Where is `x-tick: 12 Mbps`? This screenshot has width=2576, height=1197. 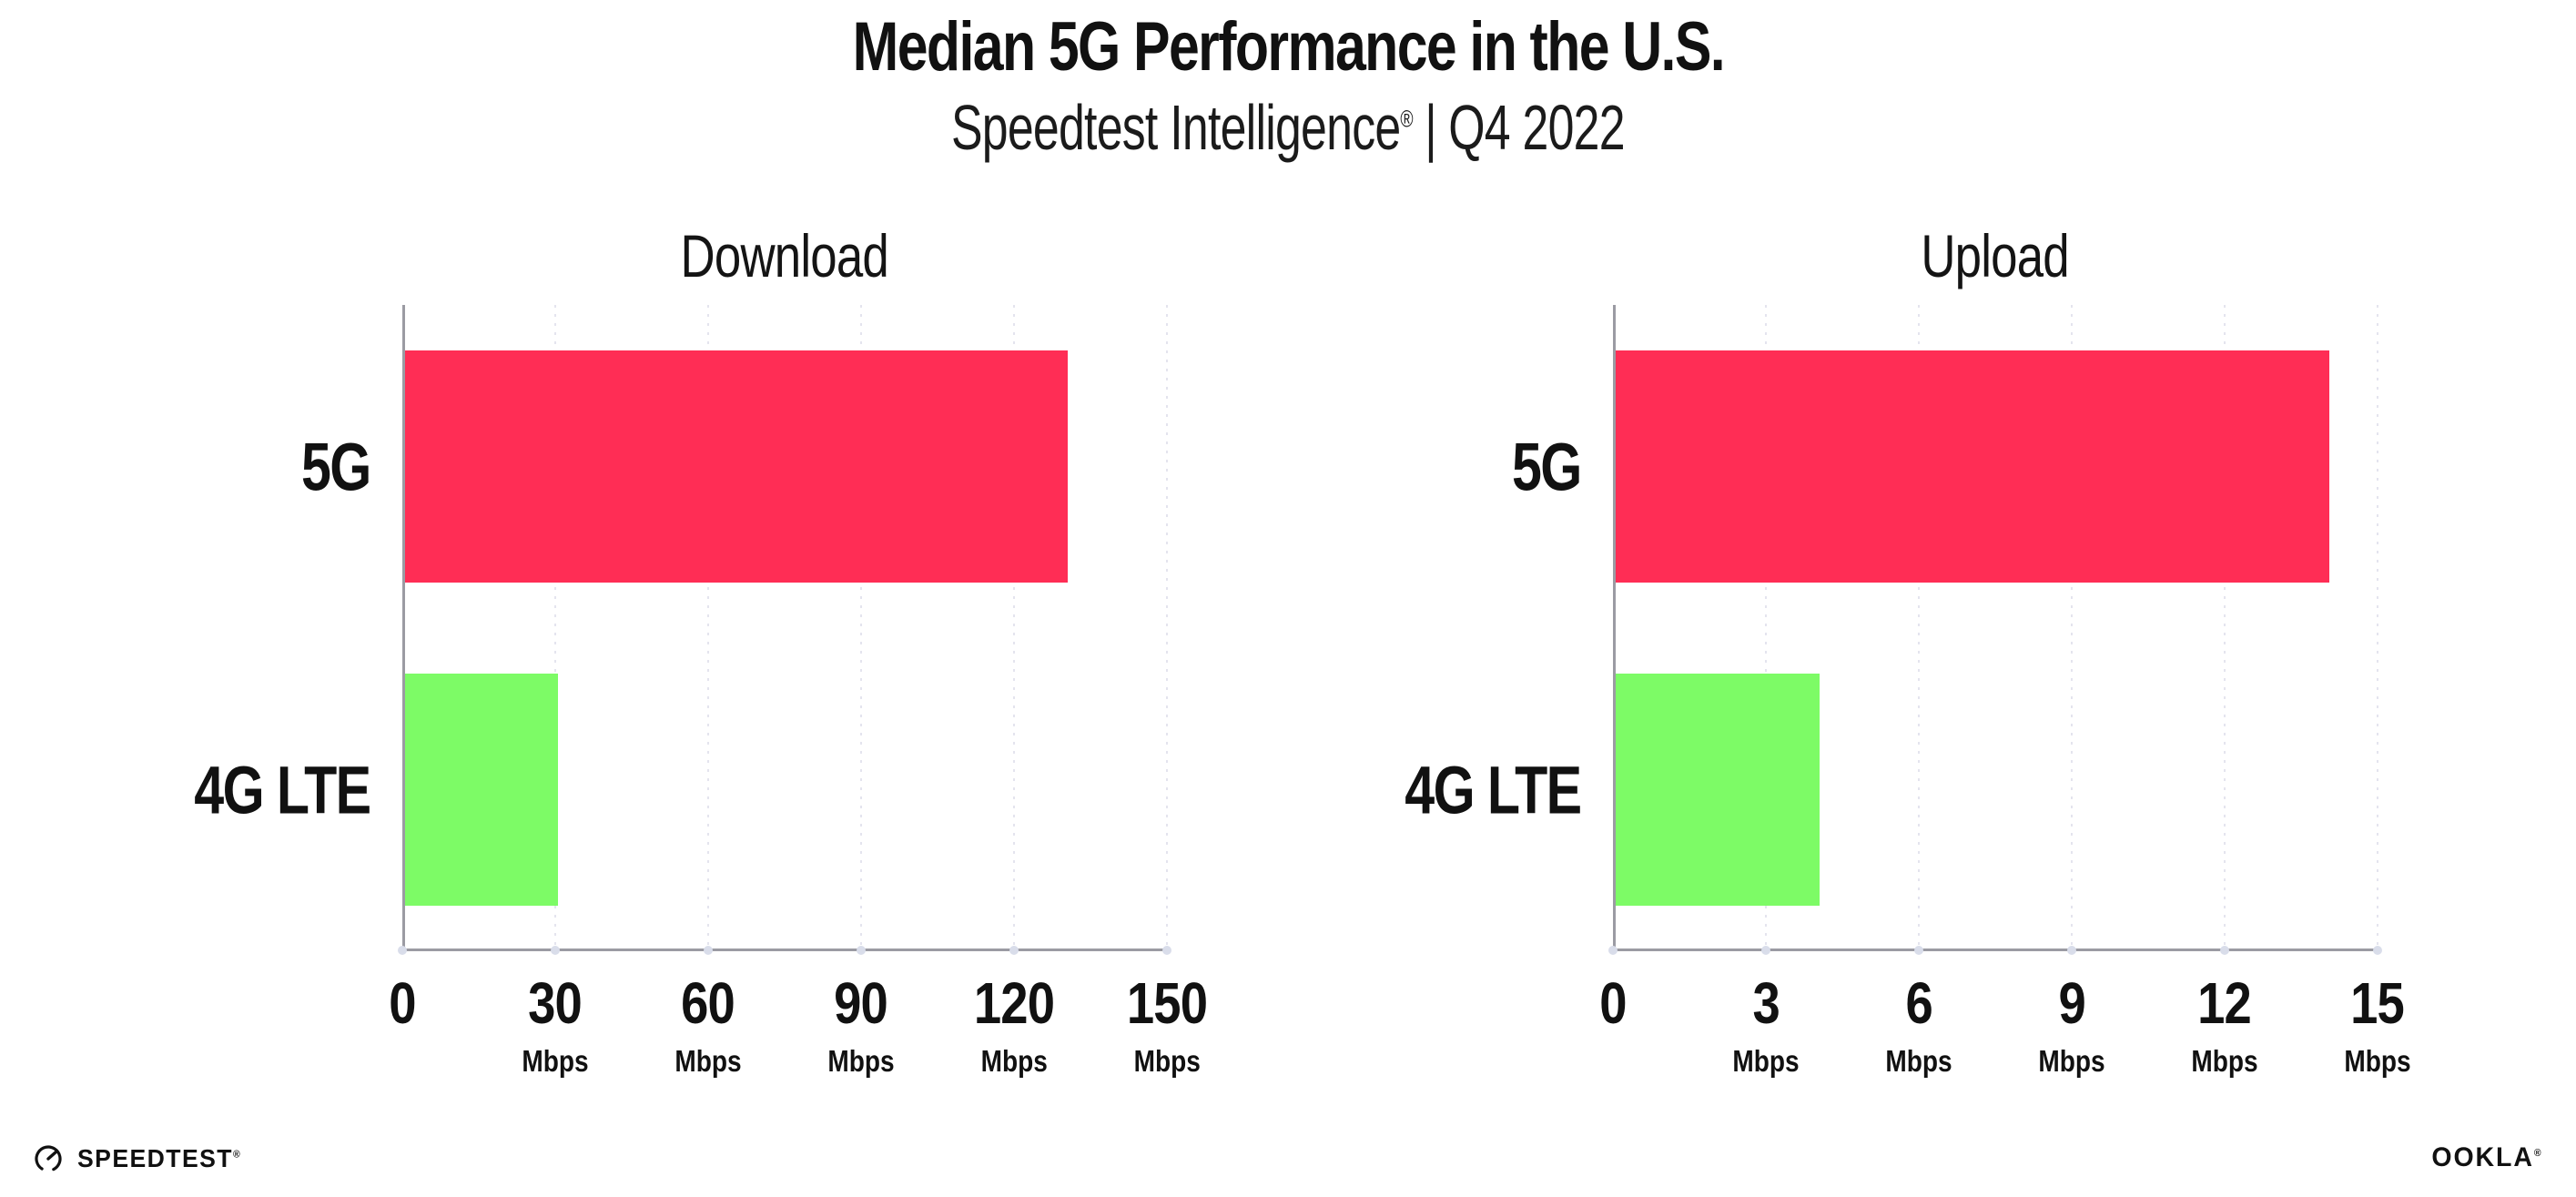
x-tick: 12 Mbps is located at coordinates (2224, 1024).